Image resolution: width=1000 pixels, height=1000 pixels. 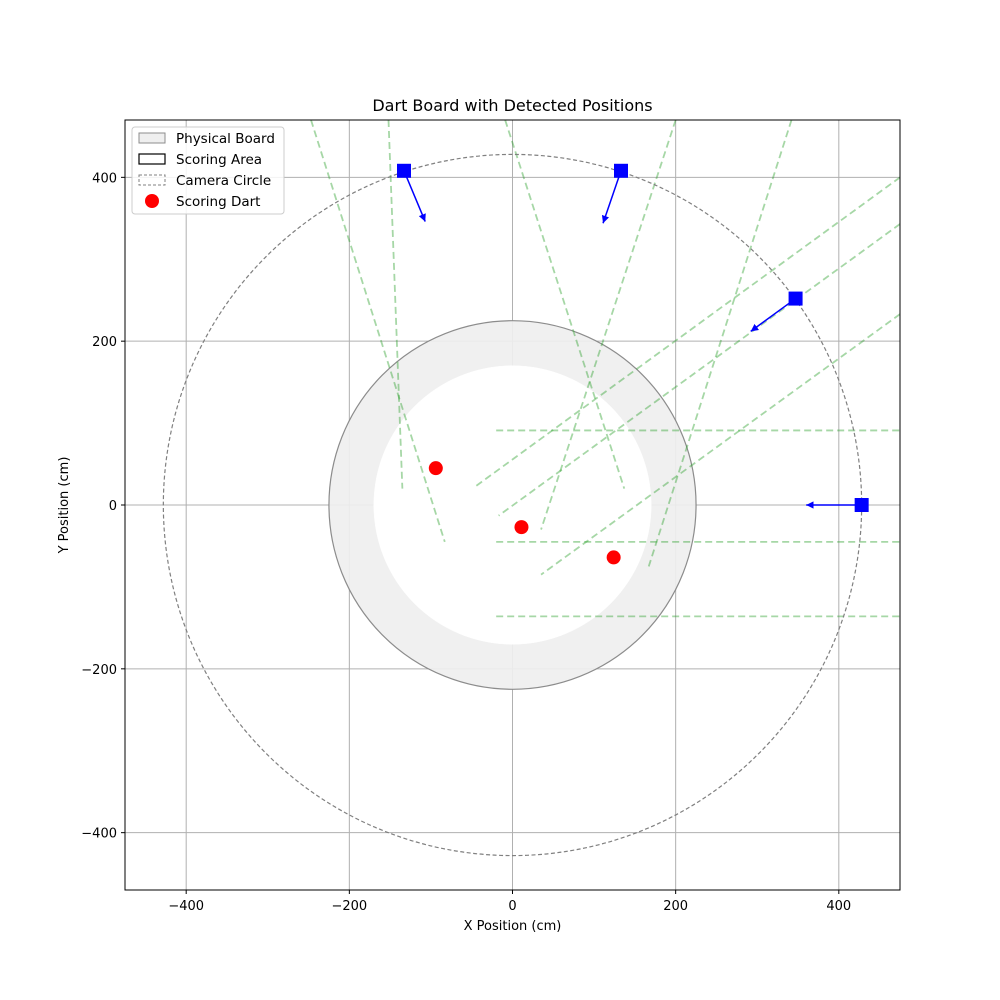 What do you see at coordinates (152, 159) in the screenshot?
I see `legend-scoring-area-swatch` at bounding box center [152, 159].